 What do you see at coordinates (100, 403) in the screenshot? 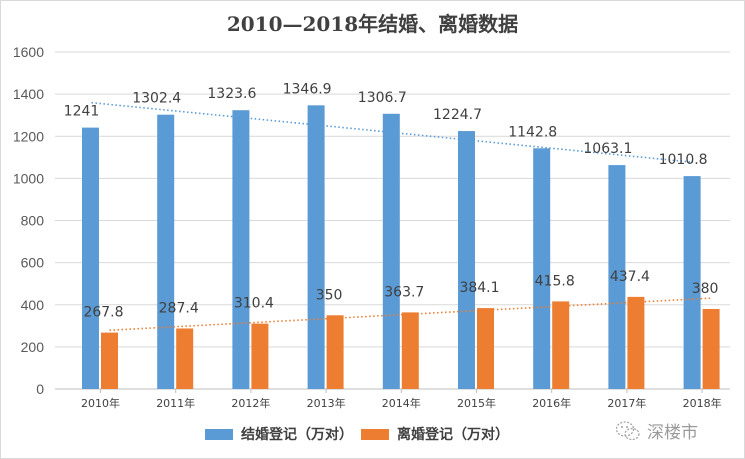
I see `x-tick-label: 2010年` at bounding box center [100, 403].